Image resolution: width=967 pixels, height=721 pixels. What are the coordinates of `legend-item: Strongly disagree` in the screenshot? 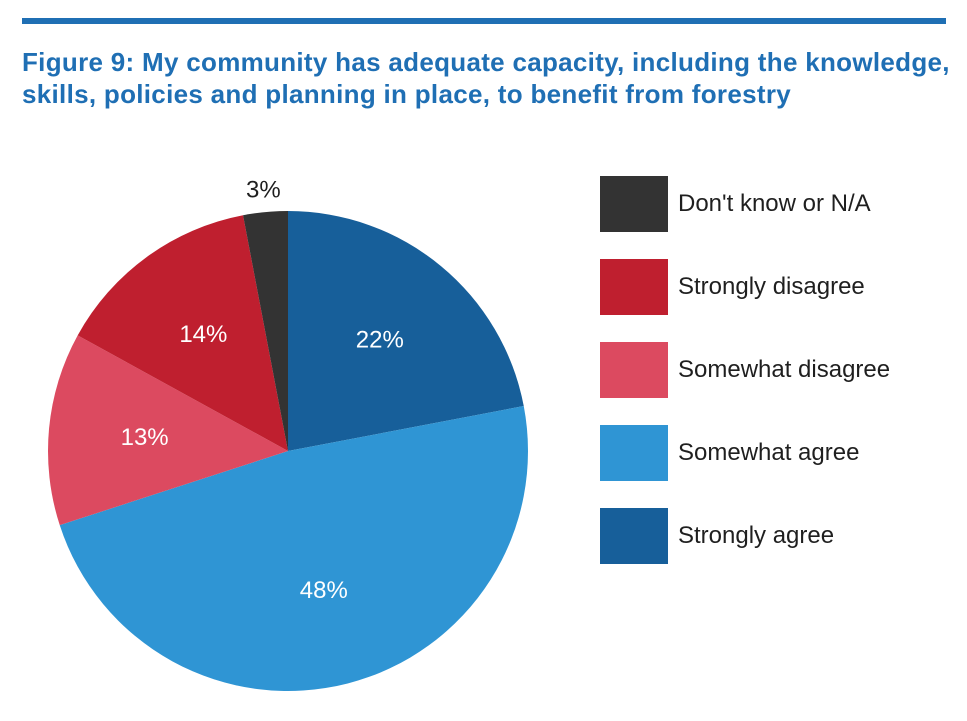 It's located at (745, 287).